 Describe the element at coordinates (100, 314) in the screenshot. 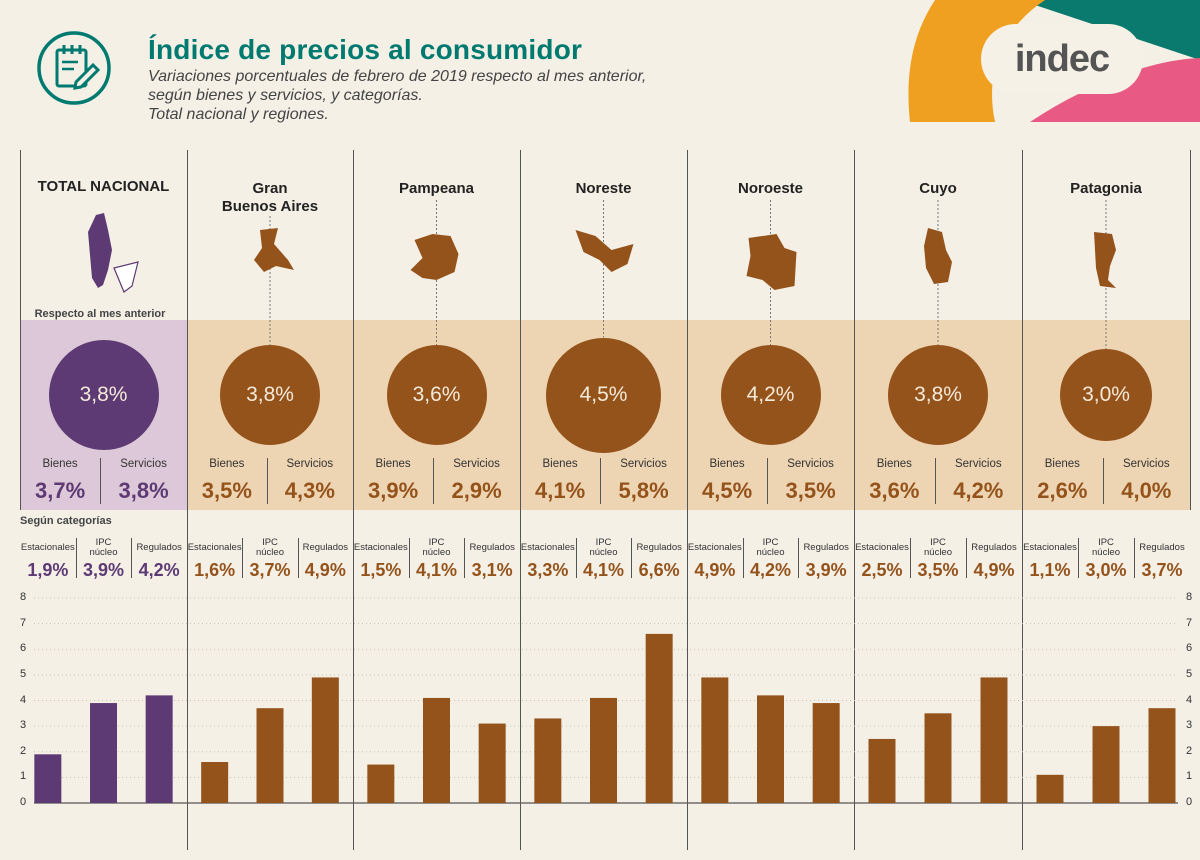

I see `respect-prev-label: Respecto al mes anterior` at that location.